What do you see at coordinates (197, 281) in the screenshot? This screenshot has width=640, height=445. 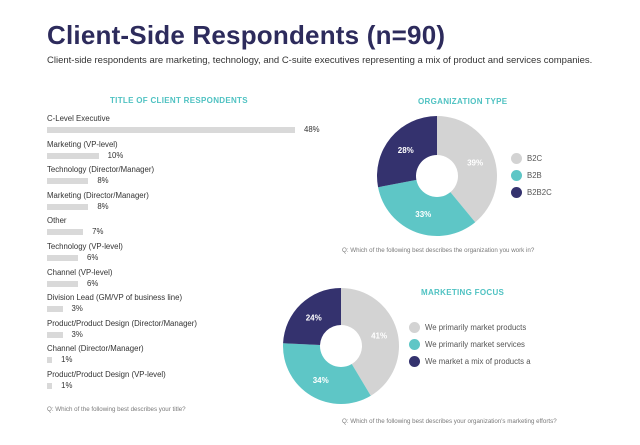 I see `bar-row: Channel (VP-level) 6%` at bounding box center [197, 281].